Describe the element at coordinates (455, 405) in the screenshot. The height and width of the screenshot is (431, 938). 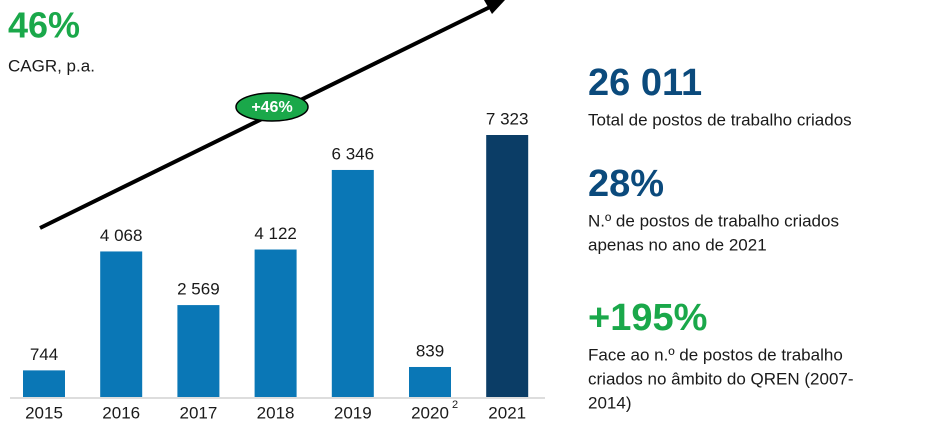
I see `footnote-marker: 2` at that location.